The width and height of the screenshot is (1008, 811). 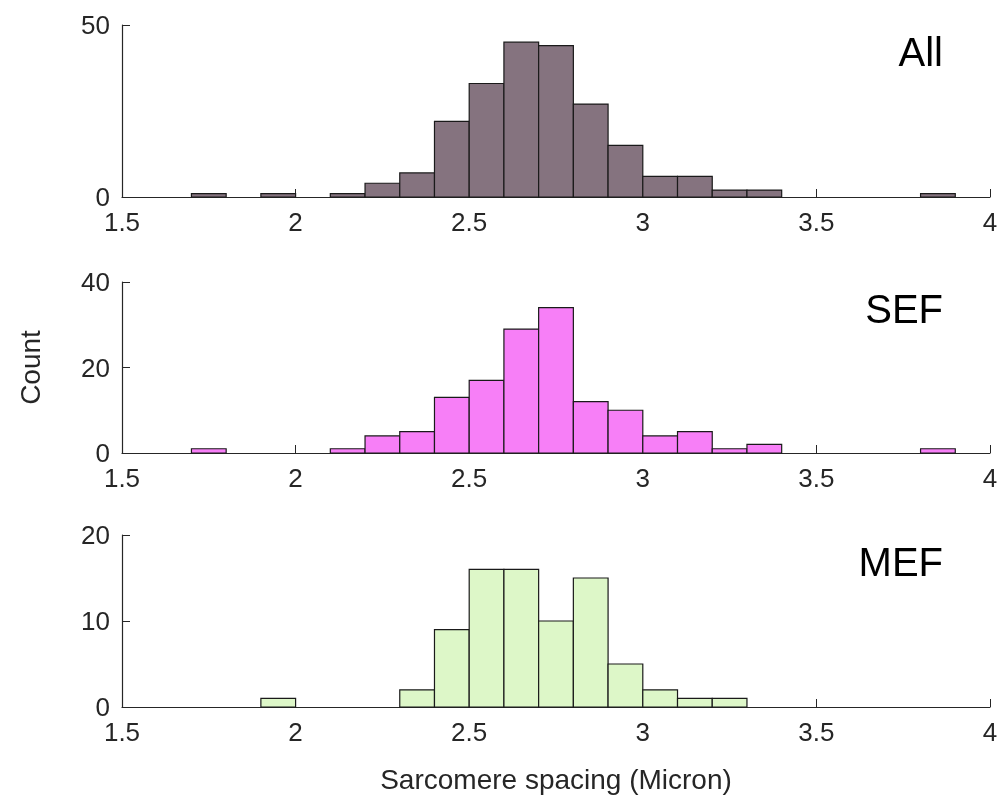 What do you see at coordinates (920, 52) in the screenshot?
I see `chart-title: All` at bounding box center [920, 52].